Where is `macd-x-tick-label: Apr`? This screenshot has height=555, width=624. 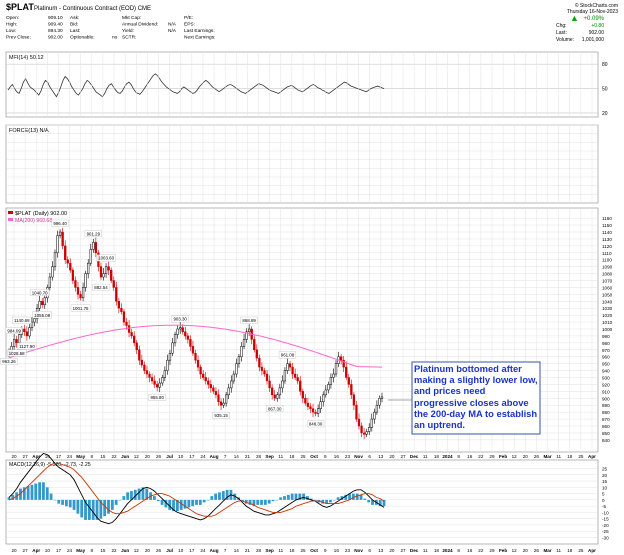
macd-x-tick-label: Apr is located at coordinates (592, 550).